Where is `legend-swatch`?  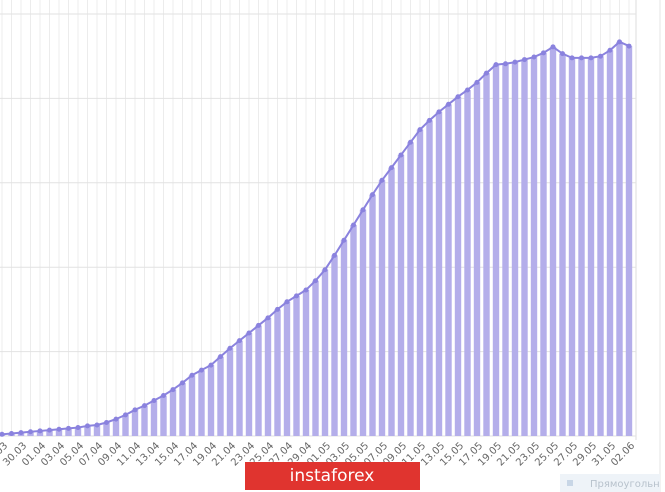
legend-swatch is located at coordinates (570, 483).